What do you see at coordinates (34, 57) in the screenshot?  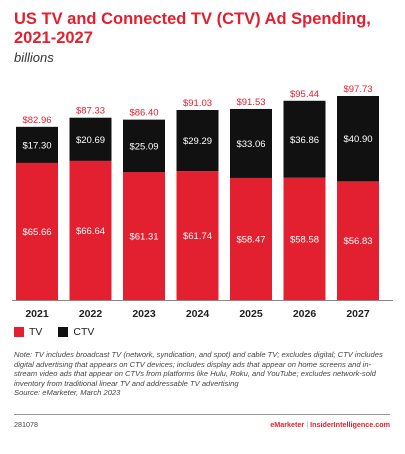 I see `chart-subtitle: billions` at bounding box center [34, 57].